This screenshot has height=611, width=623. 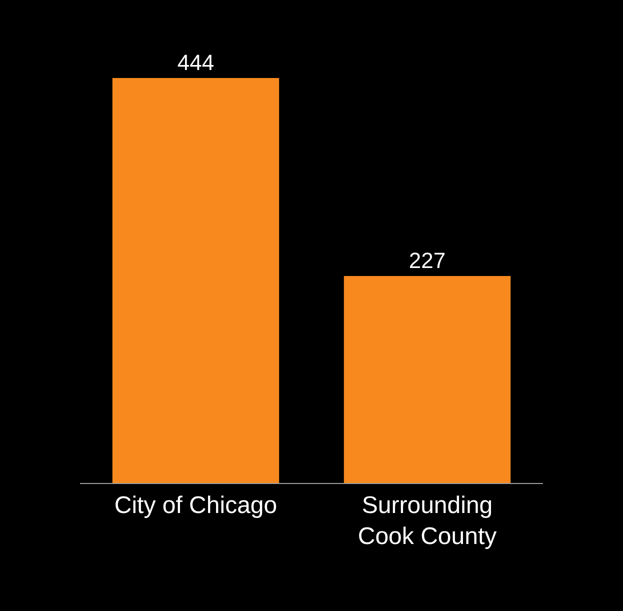 I want to click on data-label: 227, so click(x=427, y=260).